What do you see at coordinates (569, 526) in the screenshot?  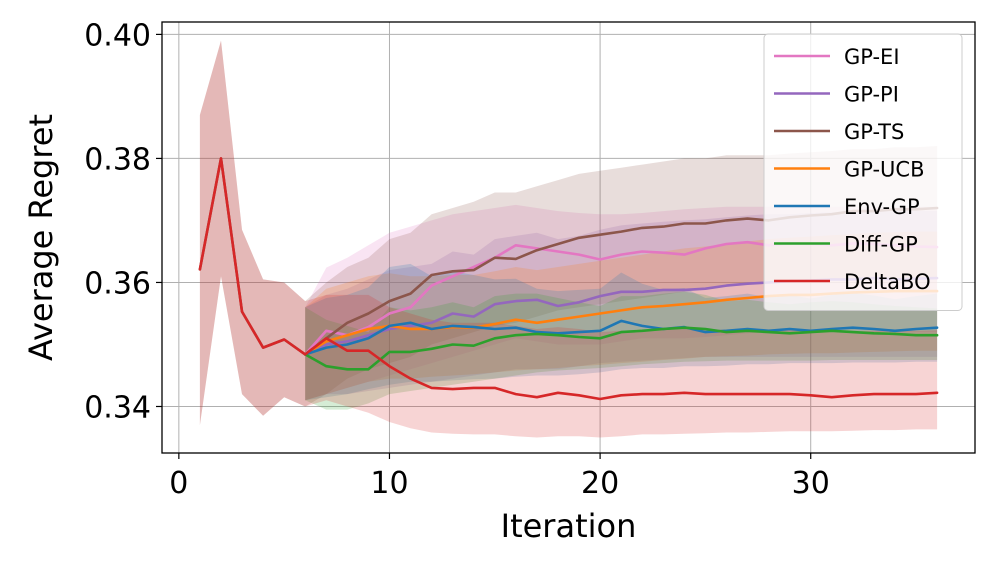 I see `x-axis-title: Iteration` at bounding box center [569, 526].